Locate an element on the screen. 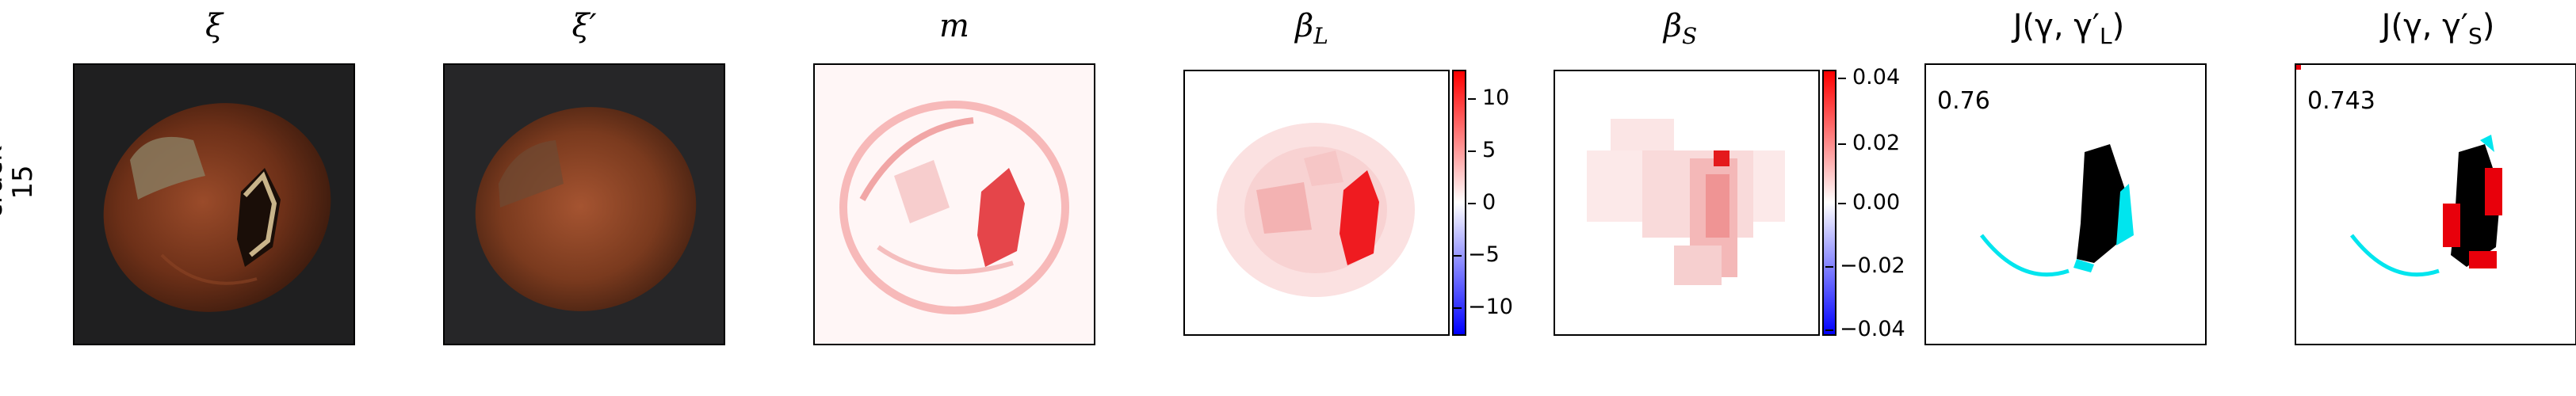 This screenshot has width=2576, height=396. map-m is located at coordinates (954, 204).